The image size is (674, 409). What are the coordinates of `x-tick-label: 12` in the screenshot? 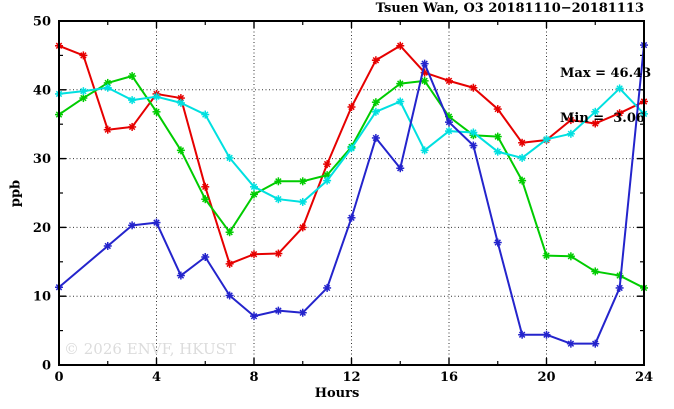 It's located at (351, 377).